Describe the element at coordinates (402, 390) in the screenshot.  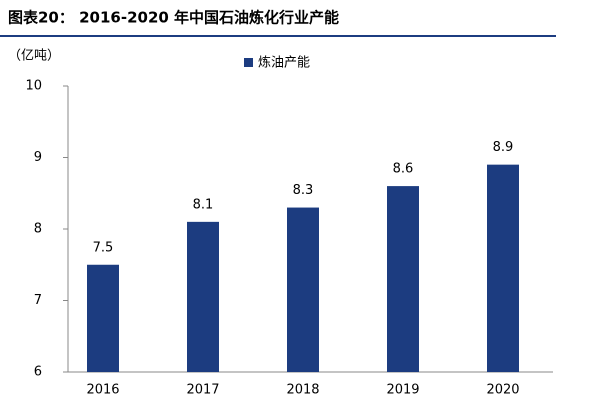
I see `x-tick-label: 2019` at that location.